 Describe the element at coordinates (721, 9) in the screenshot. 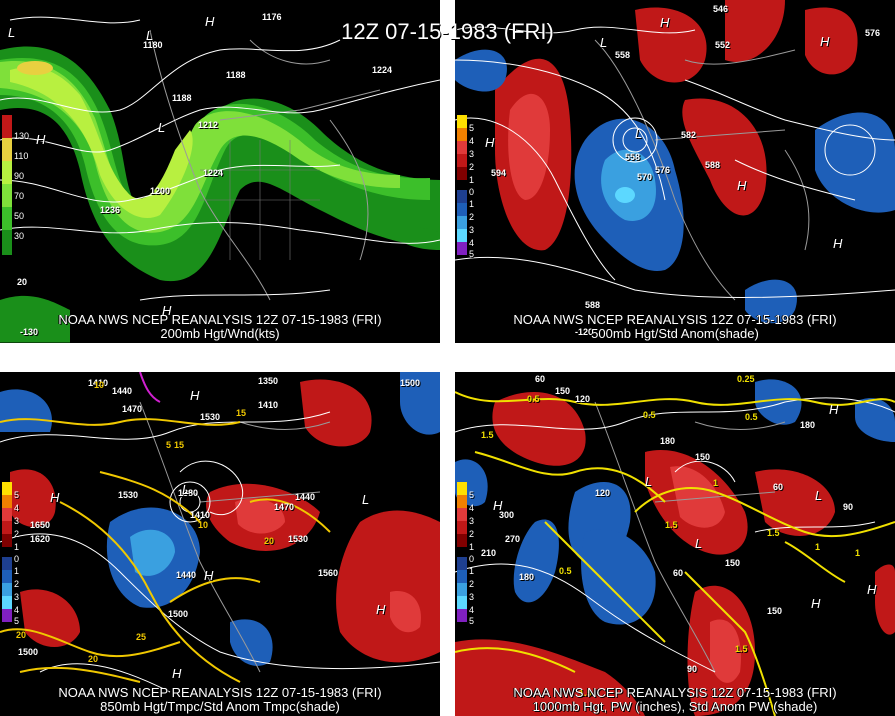

I see `contour-label: 546` at that location.